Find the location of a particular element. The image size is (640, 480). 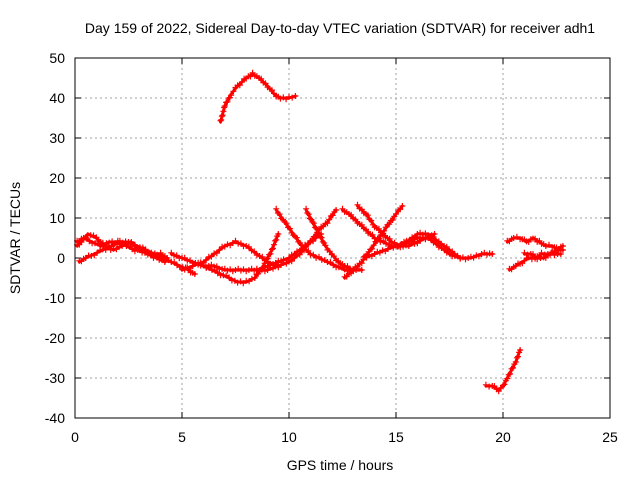

x-tick-label: 5 is located at coordinates (182, 437).